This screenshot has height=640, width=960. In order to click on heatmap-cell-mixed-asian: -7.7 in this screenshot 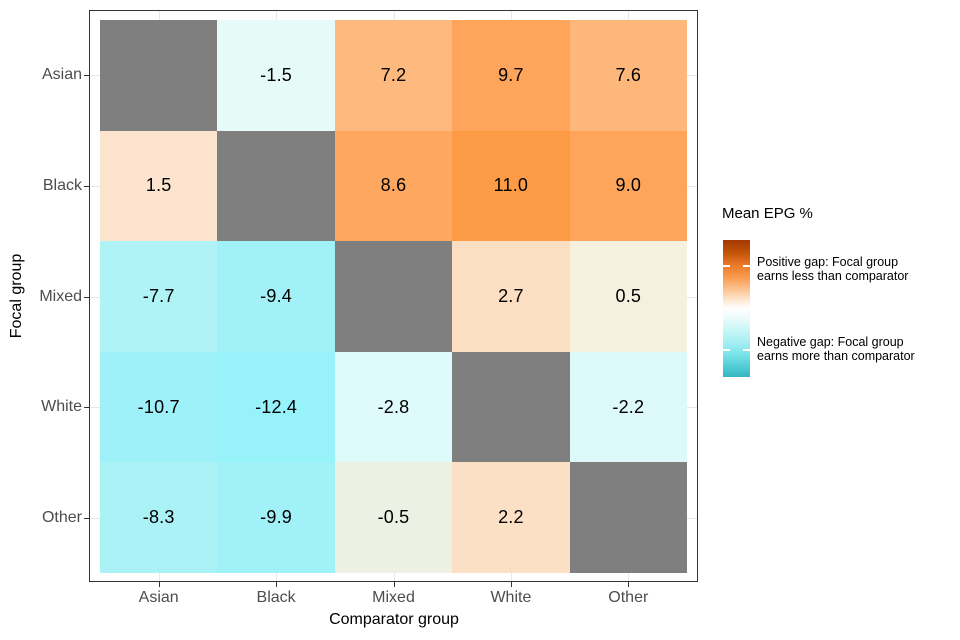, I will do `click(159, 296)`.